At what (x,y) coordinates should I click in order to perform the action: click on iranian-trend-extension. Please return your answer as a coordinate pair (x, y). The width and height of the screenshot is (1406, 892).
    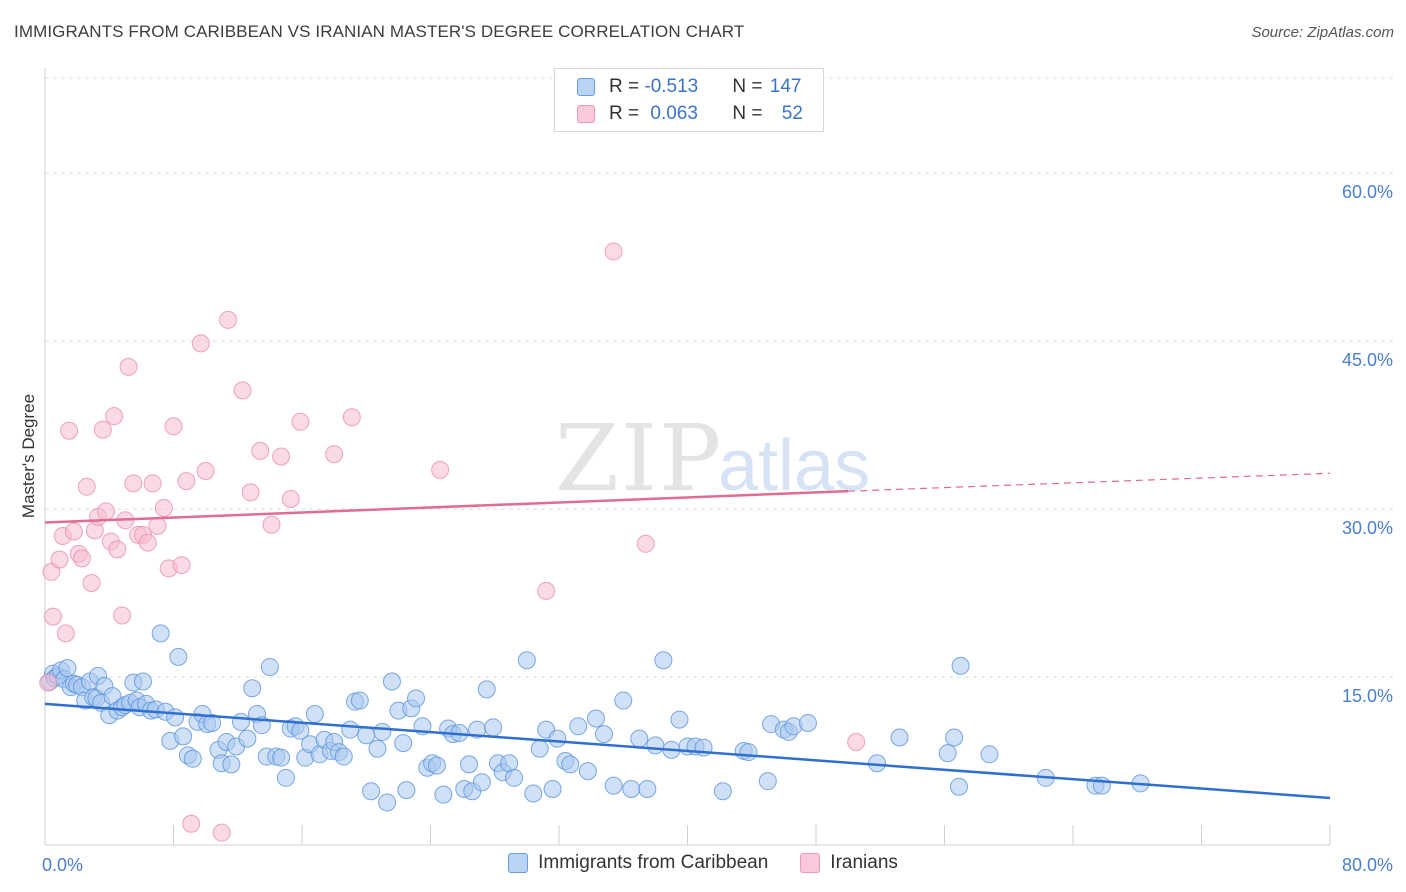
    Looking at the image, I should click on (1089, 482).